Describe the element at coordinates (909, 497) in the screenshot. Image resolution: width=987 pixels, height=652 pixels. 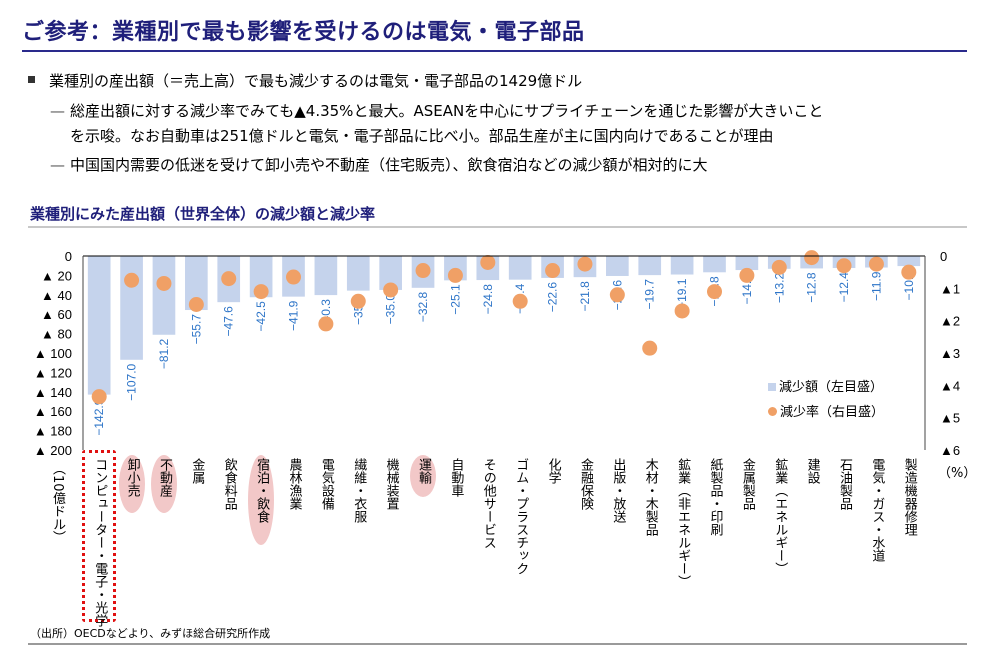
I see `category-label: 製造機器修理` at that location.